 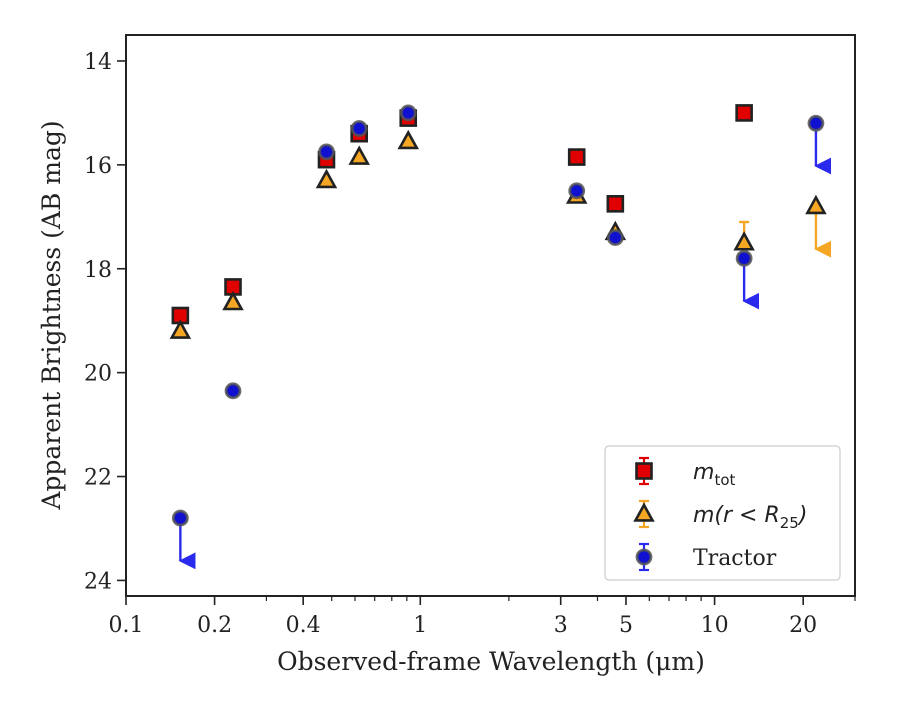 I want to click on x-tick-label: 5, so click(x=626, y=625).